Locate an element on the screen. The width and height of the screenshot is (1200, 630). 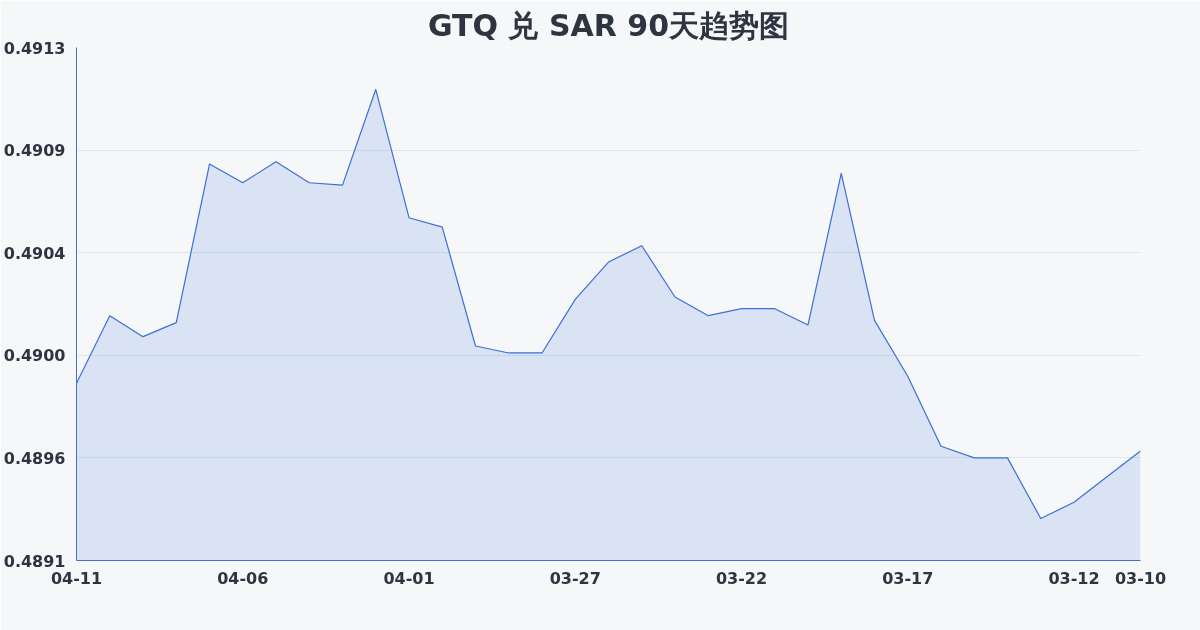
y-tick-label: 0.4896 is located at coordinates (34, 458).